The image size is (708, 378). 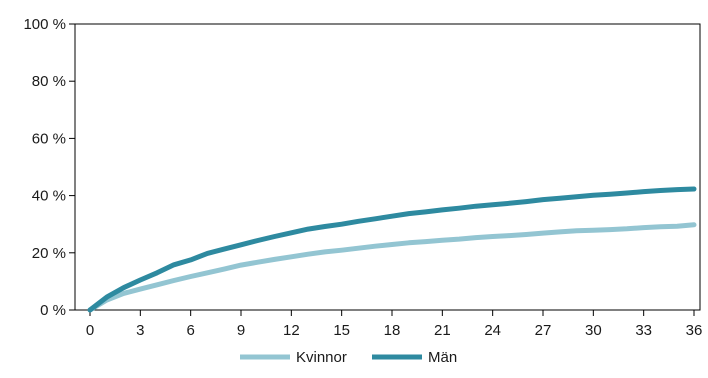 What do you see at coordinates (348, 357) in the screenshot?
I see `legend: Kvinnor Män` at bounding box center [348, 357].